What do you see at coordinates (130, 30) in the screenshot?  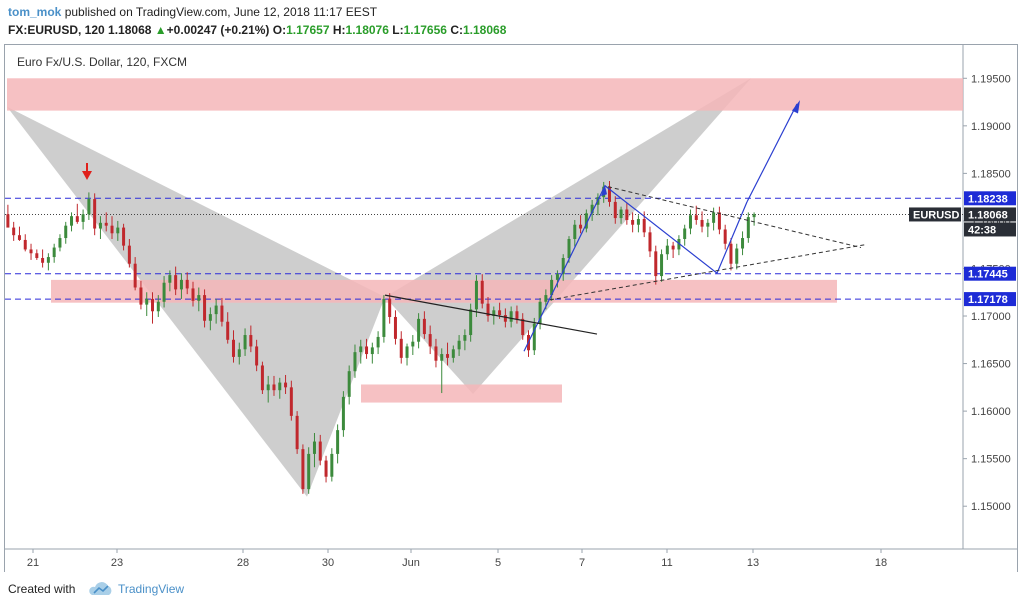 I see `last-price: 1.18068` at bounding box center [130, 30].